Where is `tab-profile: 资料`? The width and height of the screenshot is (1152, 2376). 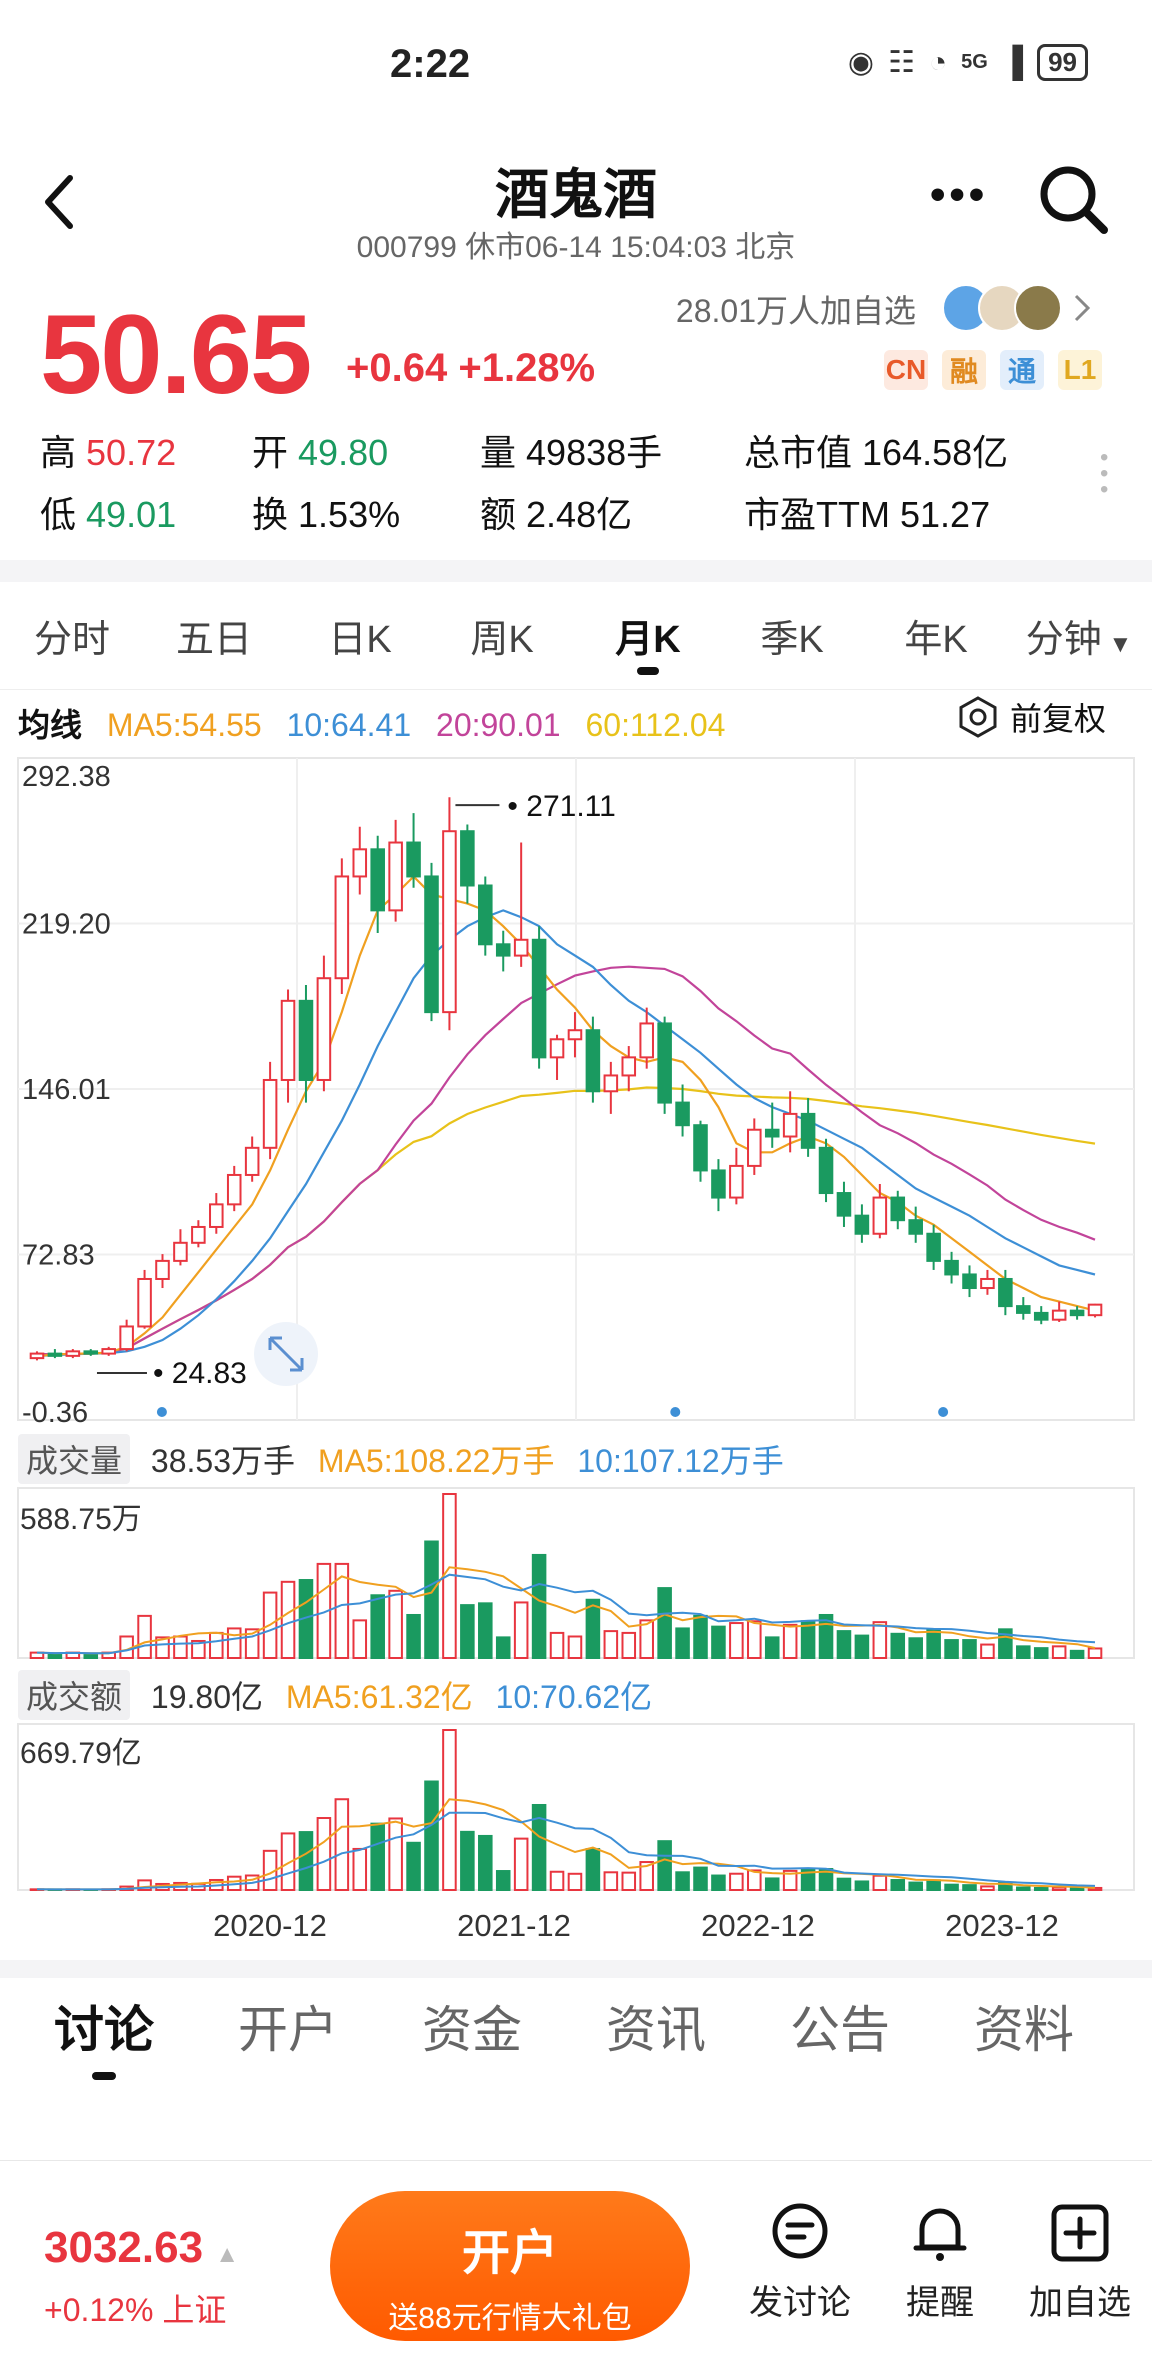
tab-profile: 资料 is located at coordinates (1024, 2030).